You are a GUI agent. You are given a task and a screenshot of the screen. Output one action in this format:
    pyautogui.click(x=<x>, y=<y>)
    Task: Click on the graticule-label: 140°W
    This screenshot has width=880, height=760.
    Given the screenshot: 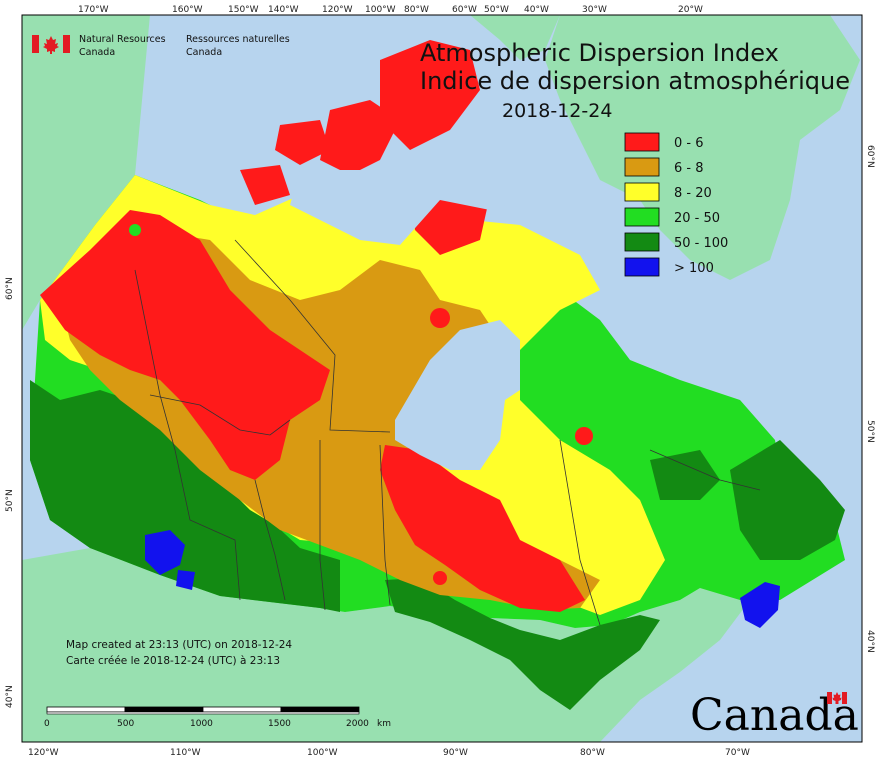 What is the action you would take?
    pyautogui.click(x=283, y=10)
    